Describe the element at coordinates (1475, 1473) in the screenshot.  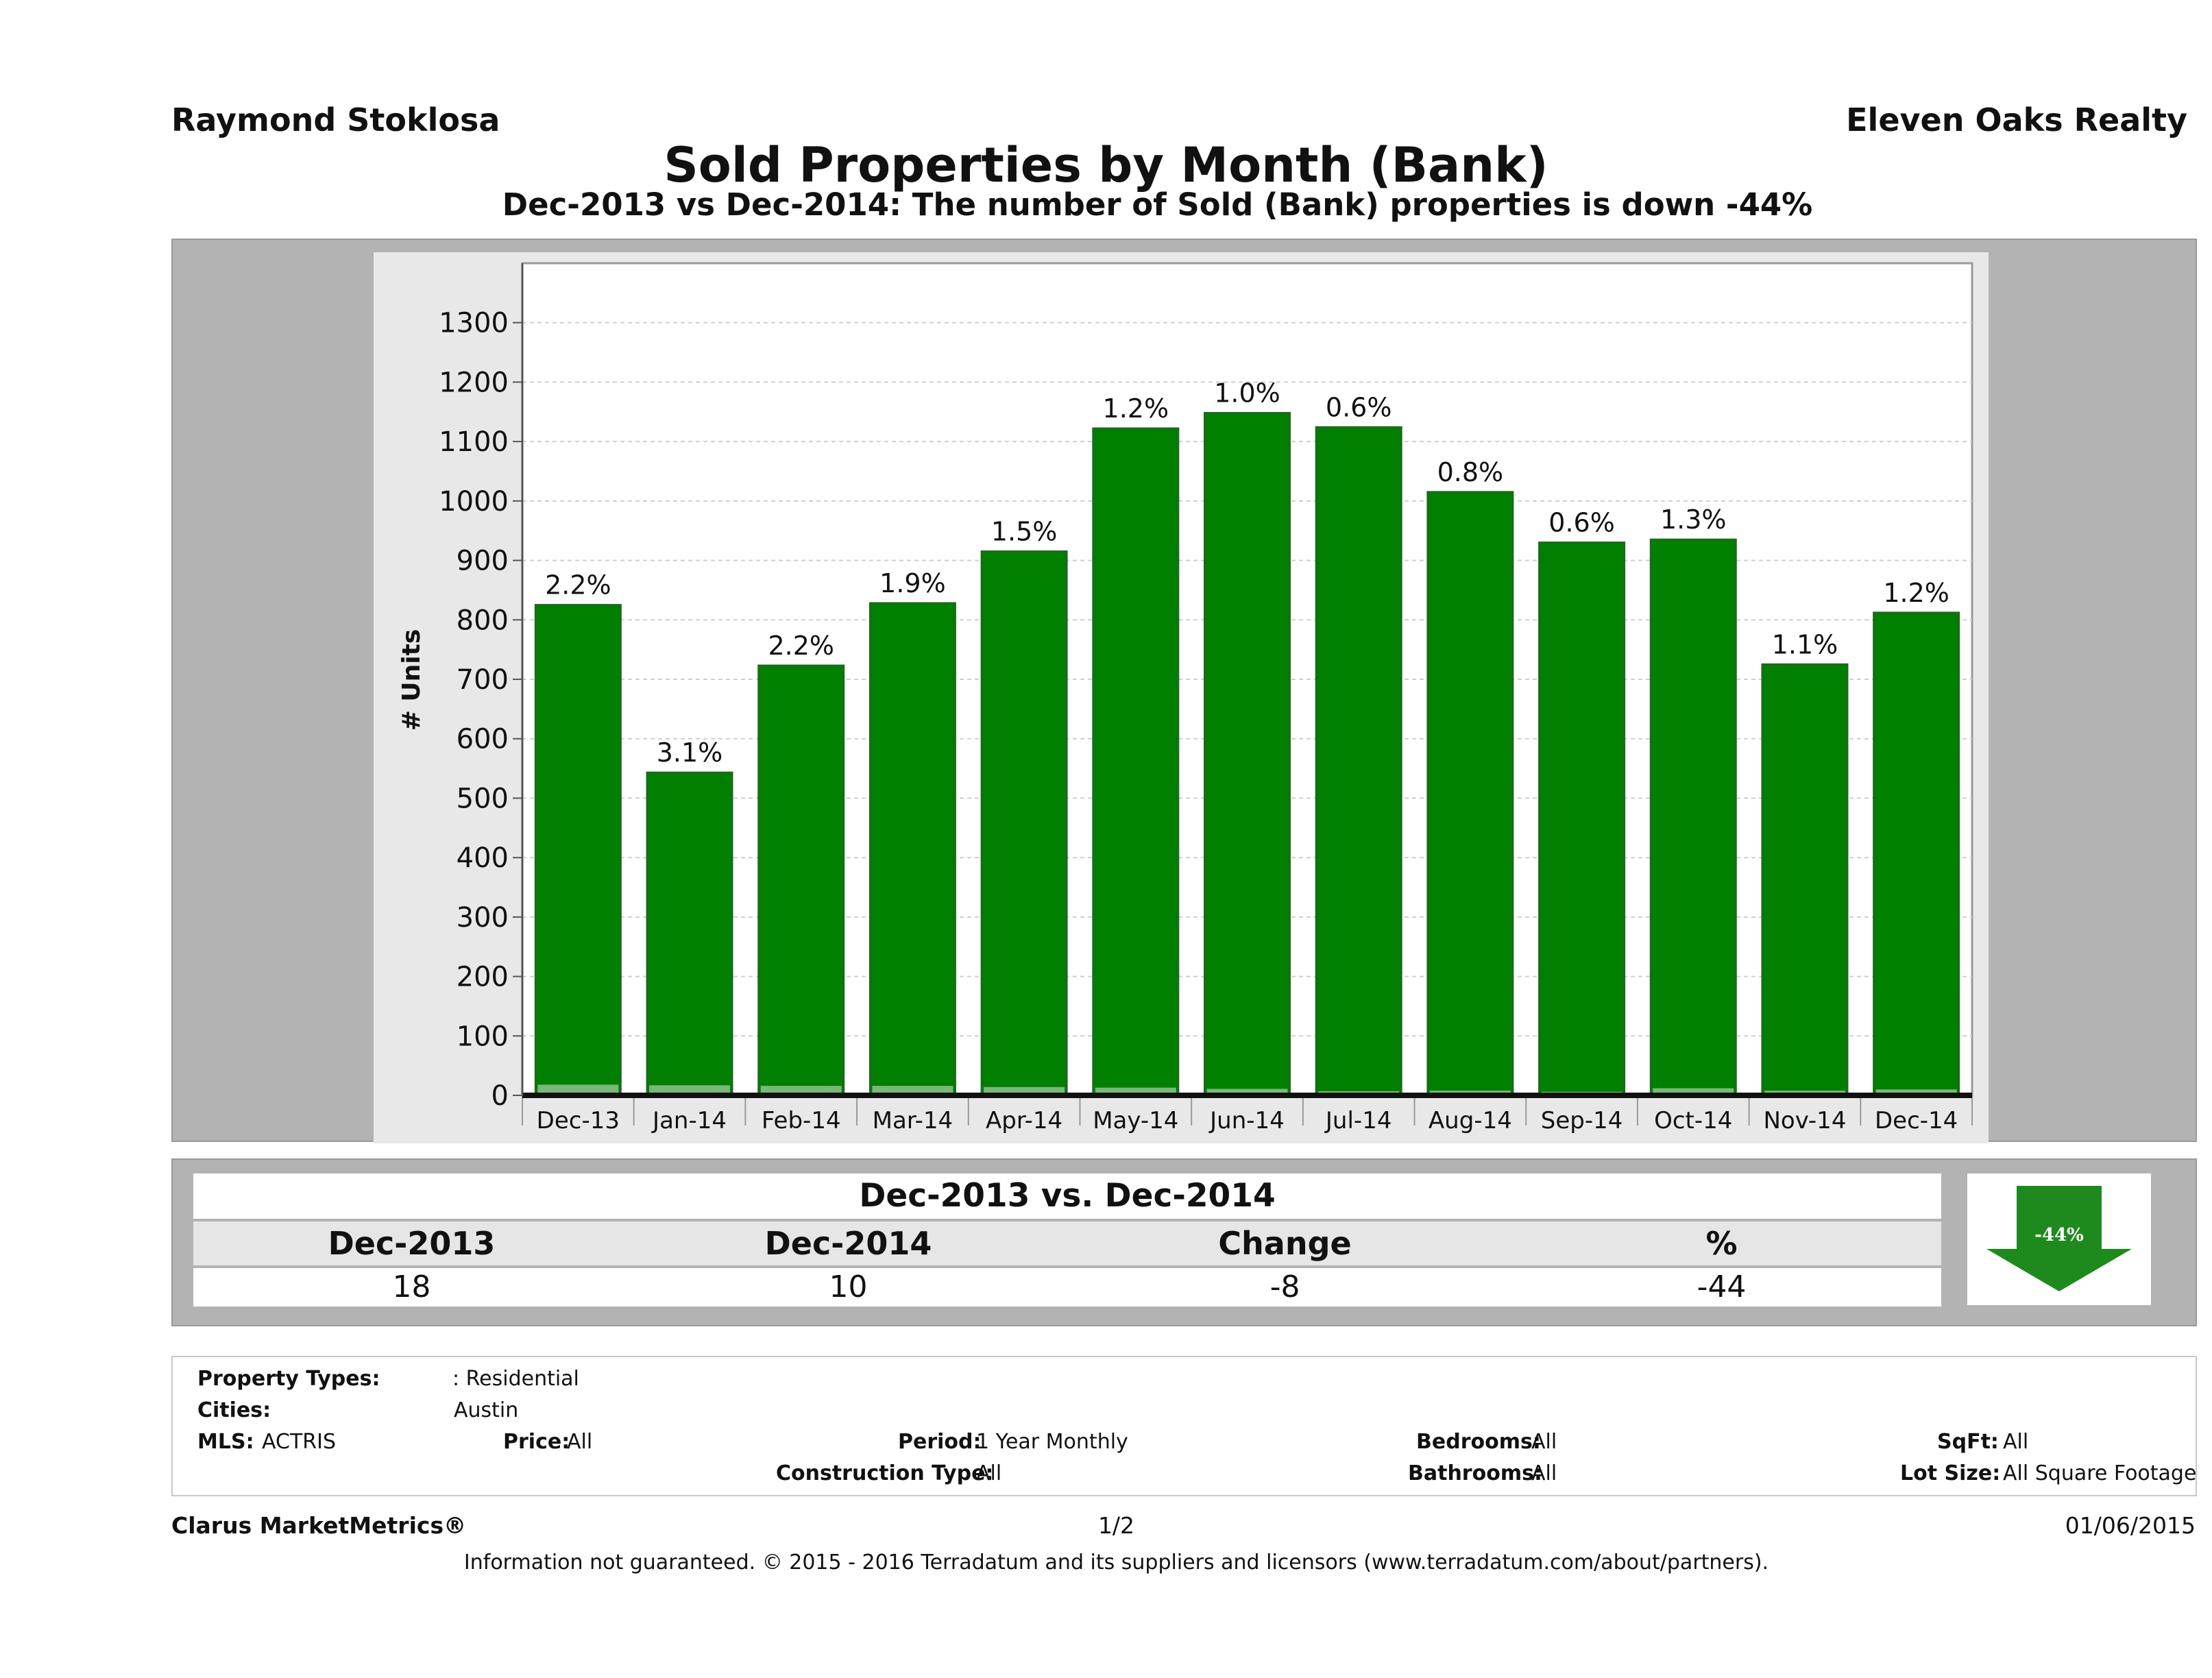
I see `bathrooms-label: Bathrooms:` at that location.